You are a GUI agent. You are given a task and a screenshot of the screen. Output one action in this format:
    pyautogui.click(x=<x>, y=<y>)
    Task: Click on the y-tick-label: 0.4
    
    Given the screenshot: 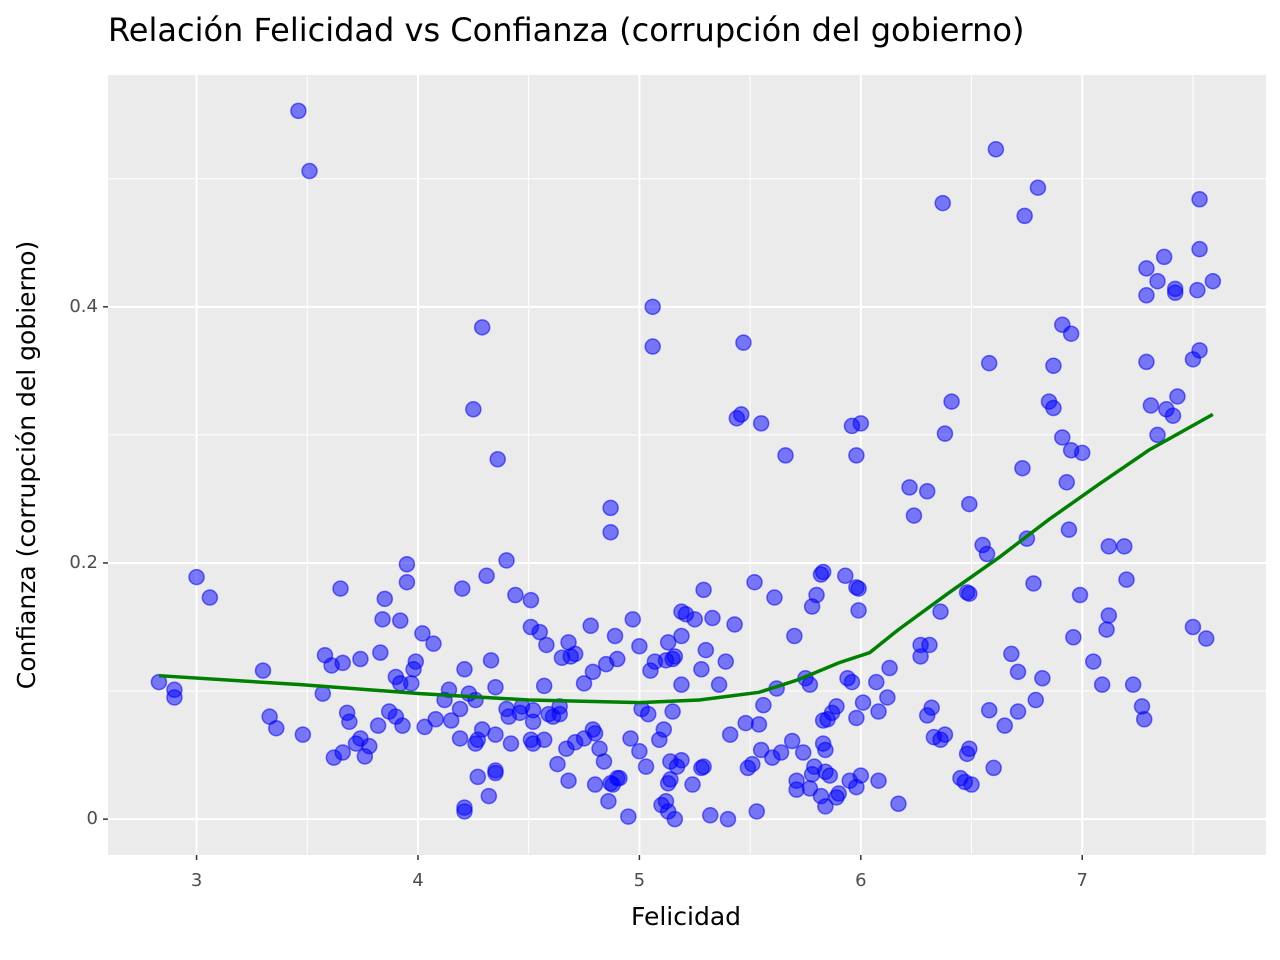 What is the action you would take?
    pyautogui.click(x=83, y=306)
    